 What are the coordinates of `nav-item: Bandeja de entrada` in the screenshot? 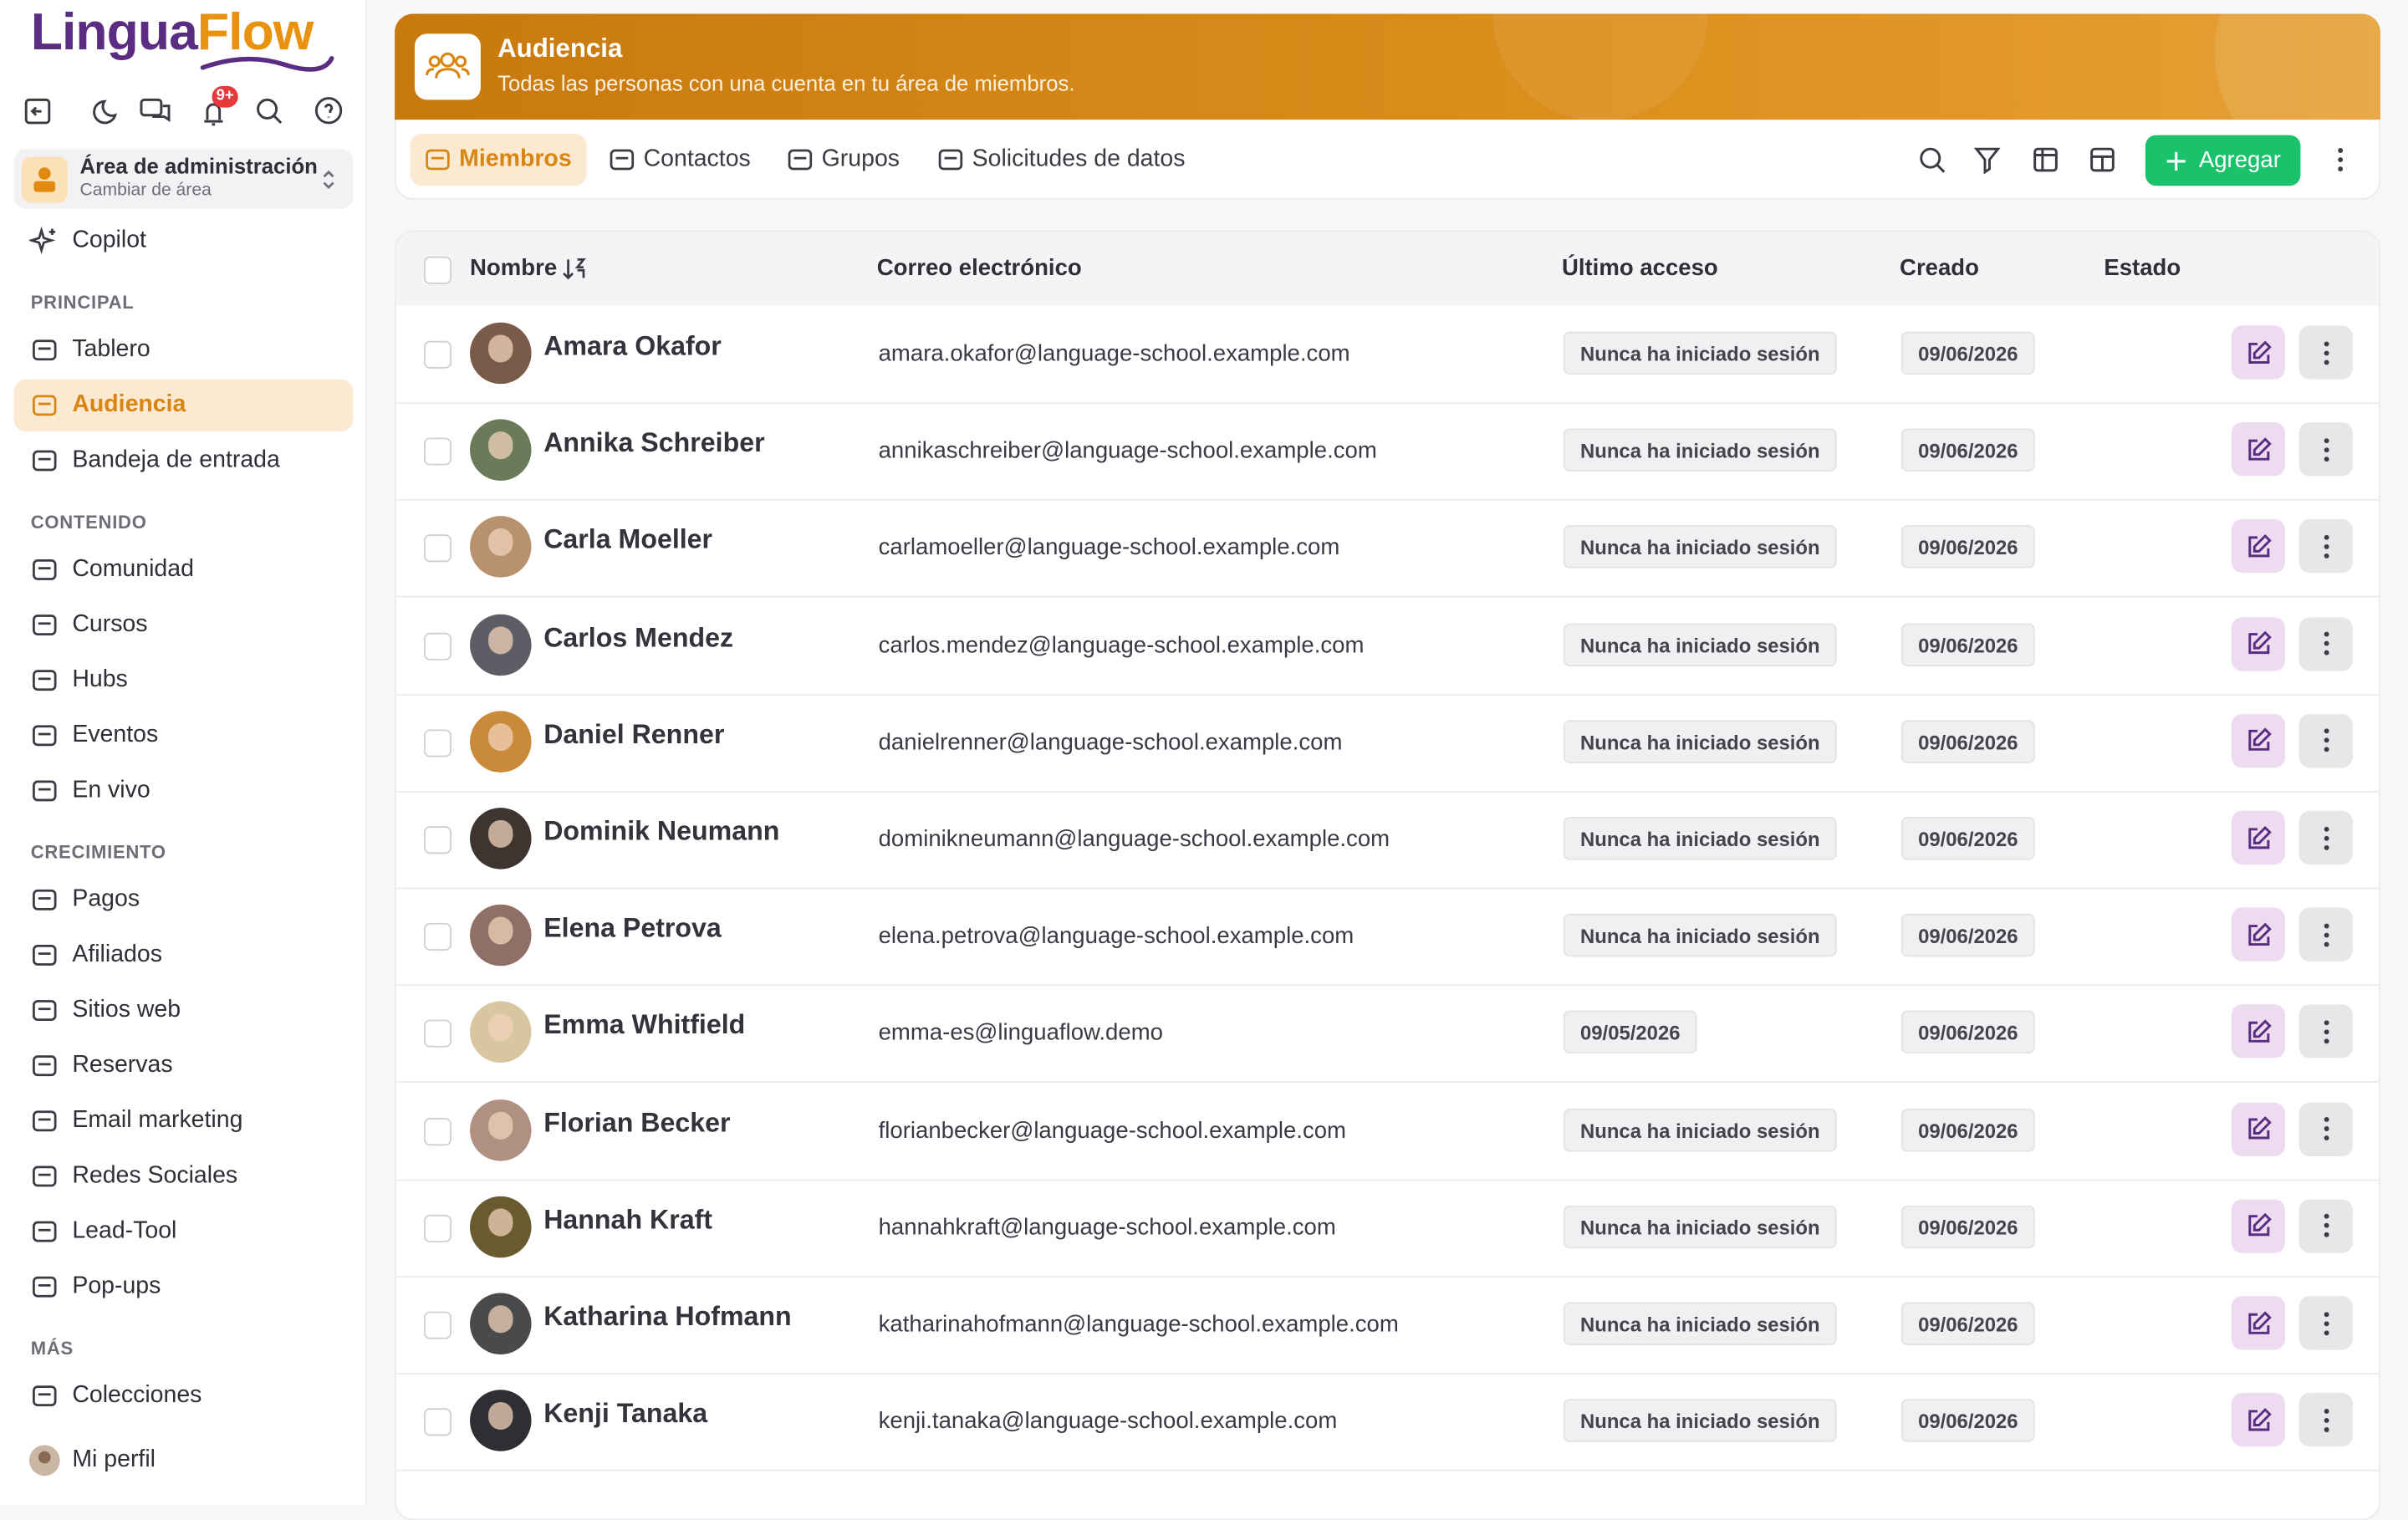 It's located at (184, 461).